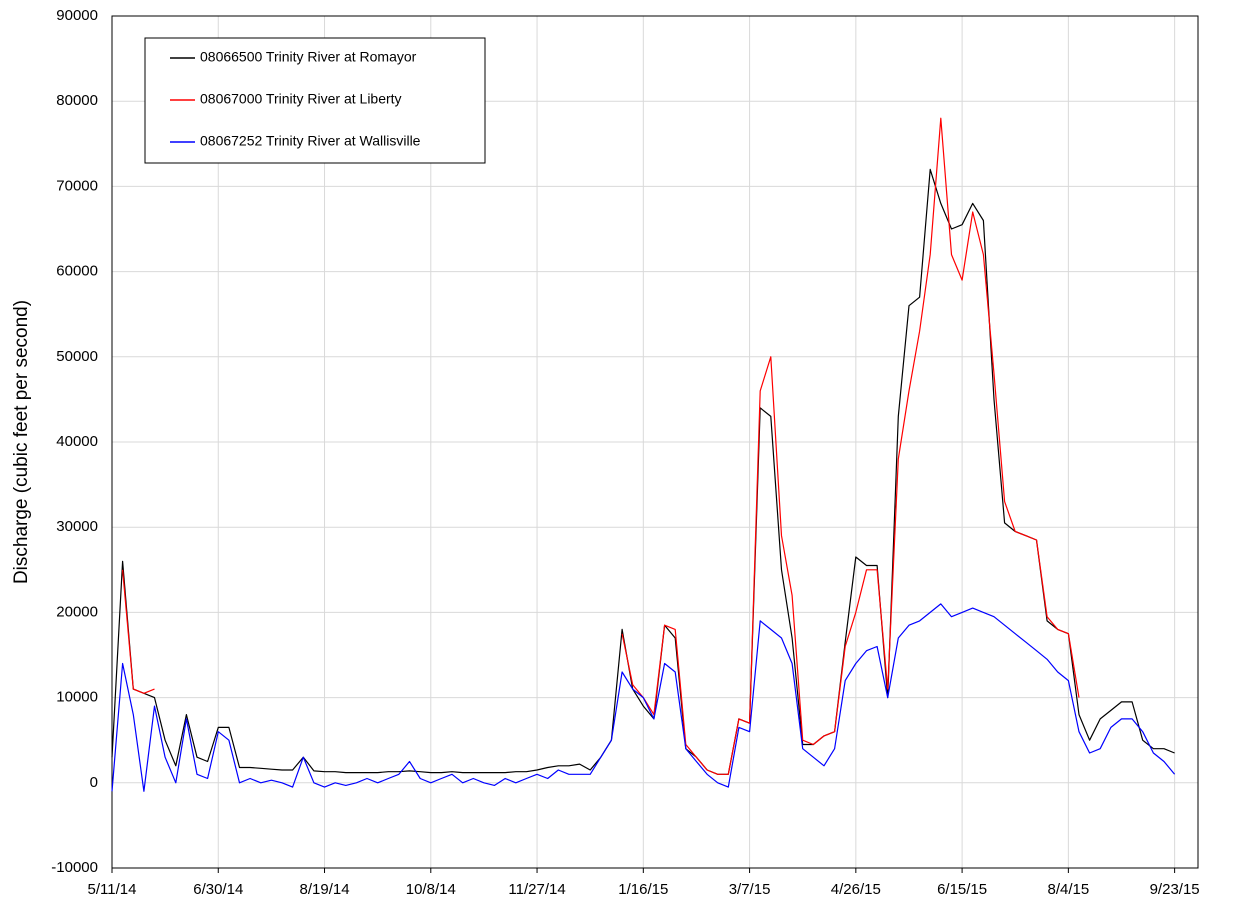  Describe the element at coordinates (1069, 889) in the screenshot. I see `x-tick-label: 8/4/15` at that location.